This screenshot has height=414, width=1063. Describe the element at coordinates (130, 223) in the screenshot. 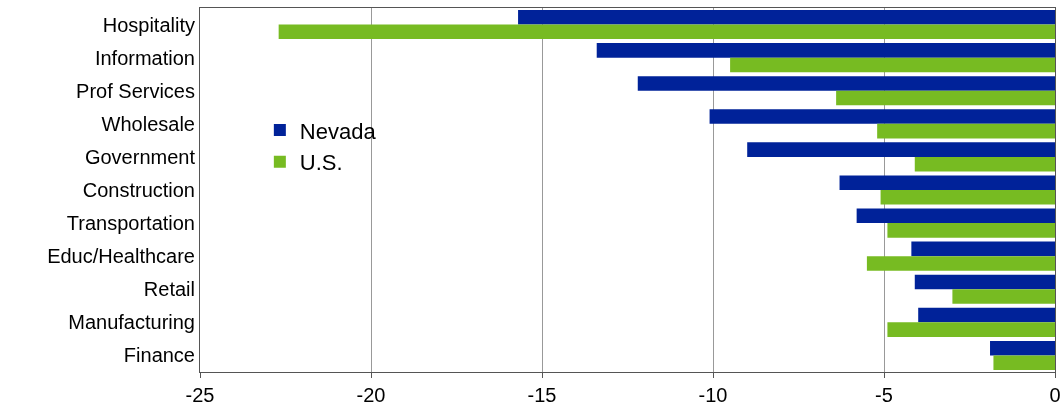

I see `y-tick-label: Transportation` at that location.